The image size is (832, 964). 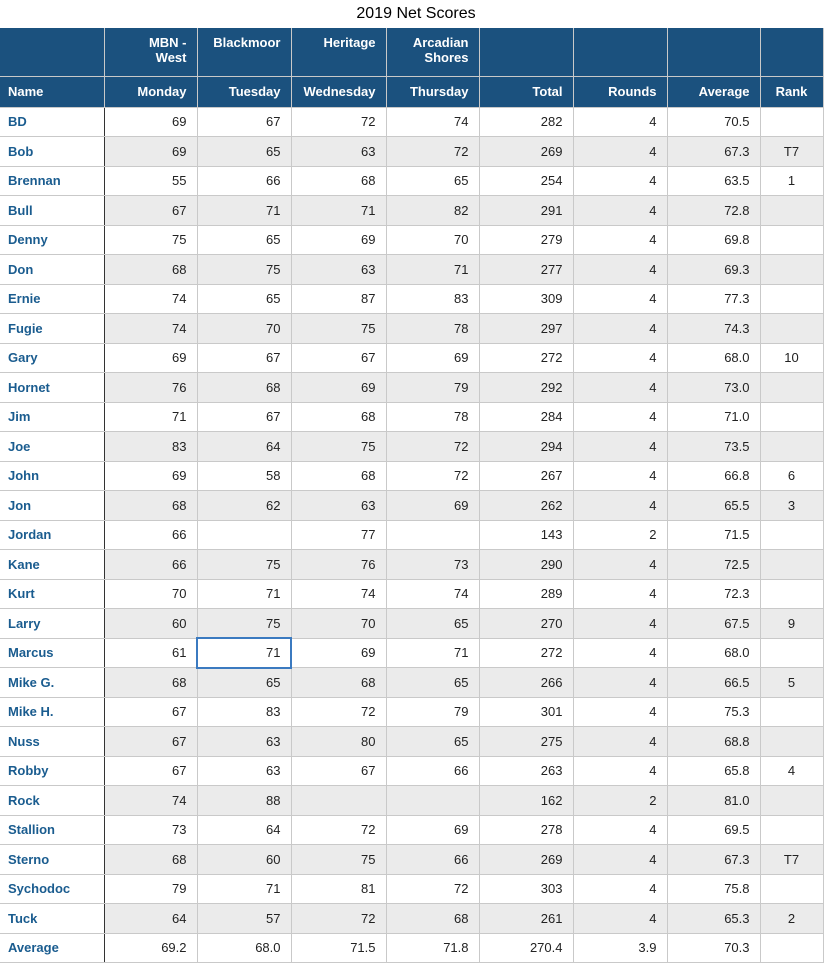 What do you see at coordinates (244, 800) in the screenshot?
I see `score-cell: 88` at bounding box center [244, 800].